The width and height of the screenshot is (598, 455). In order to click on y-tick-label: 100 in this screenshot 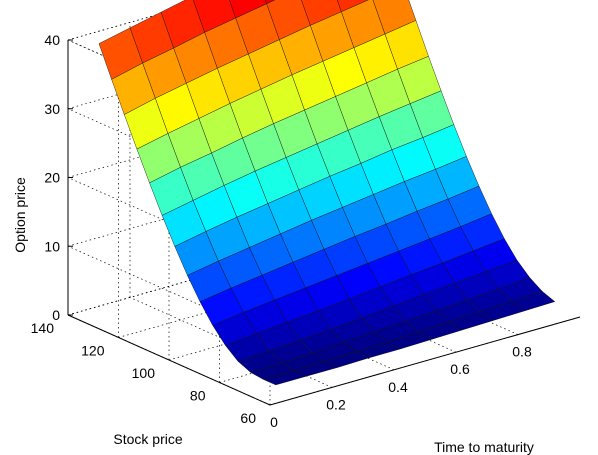, I will do `click(144, 373)`.